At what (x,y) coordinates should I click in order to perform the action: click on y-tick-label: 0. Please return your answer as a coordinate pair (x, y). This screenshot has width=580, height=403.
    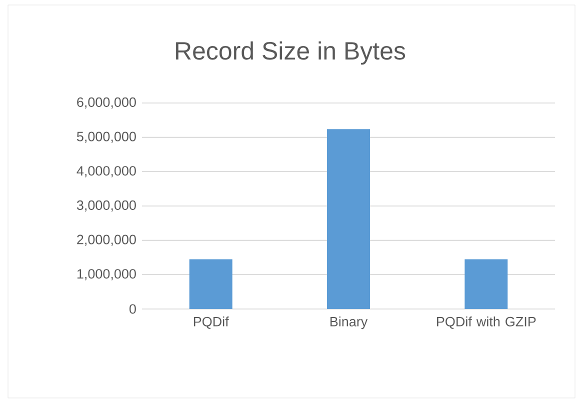
    Looking at the image, I should click on (133, 309).